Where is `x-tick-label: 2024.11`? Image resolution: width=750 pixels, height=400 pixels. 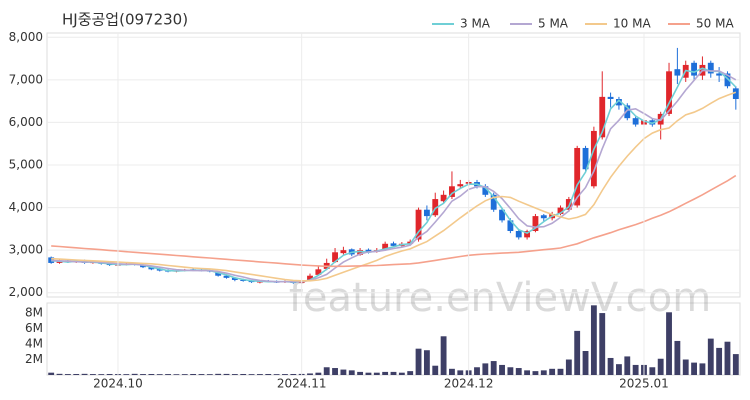 x-tick-label: 2024.11 is located at coordinates (302, 384).